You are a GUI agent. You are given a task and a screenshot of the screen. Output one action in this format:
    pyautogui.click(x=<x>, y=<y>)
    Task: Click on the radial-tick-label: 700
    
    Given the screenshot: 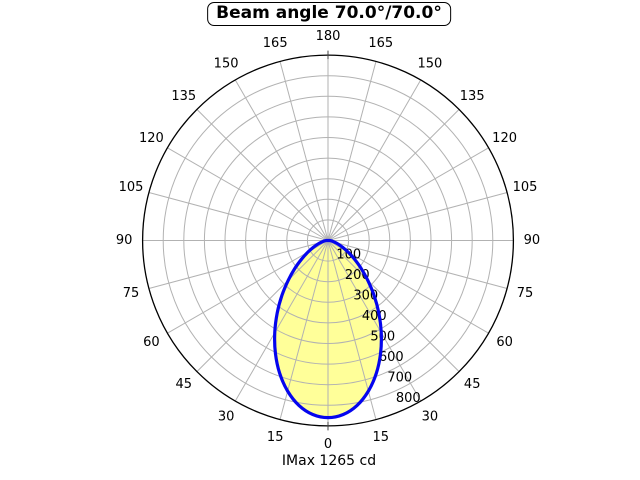 What is the action you would take?
    pyautogui.click(x=399, y=377)
    